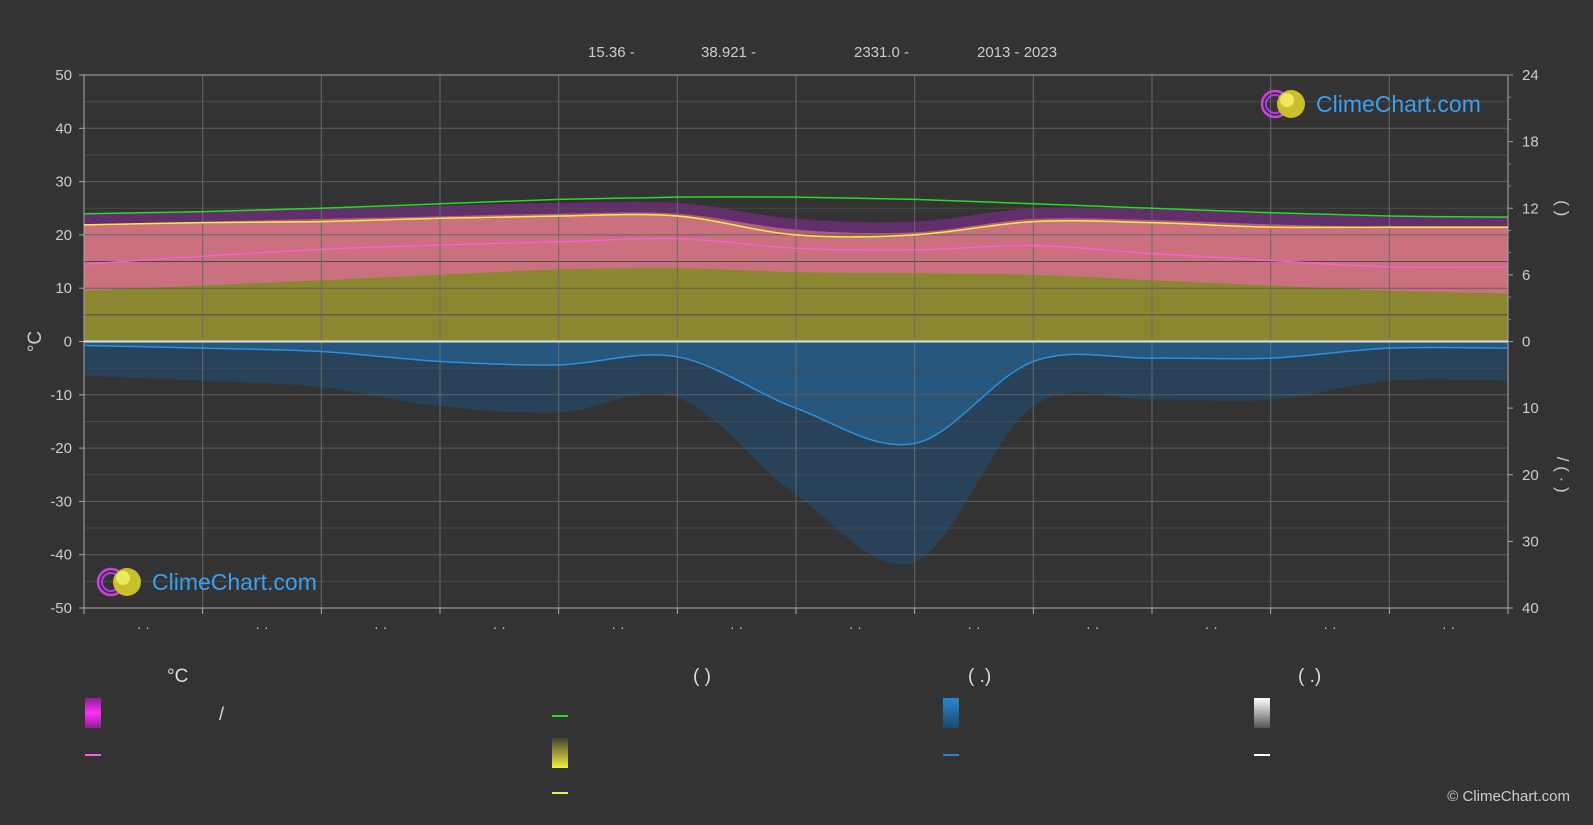 The height and width of the screenshot is (825, 1593). Describe the element at coordinates (61, 501) in the screenshot. I see `left-tick-label: -30` at that location.